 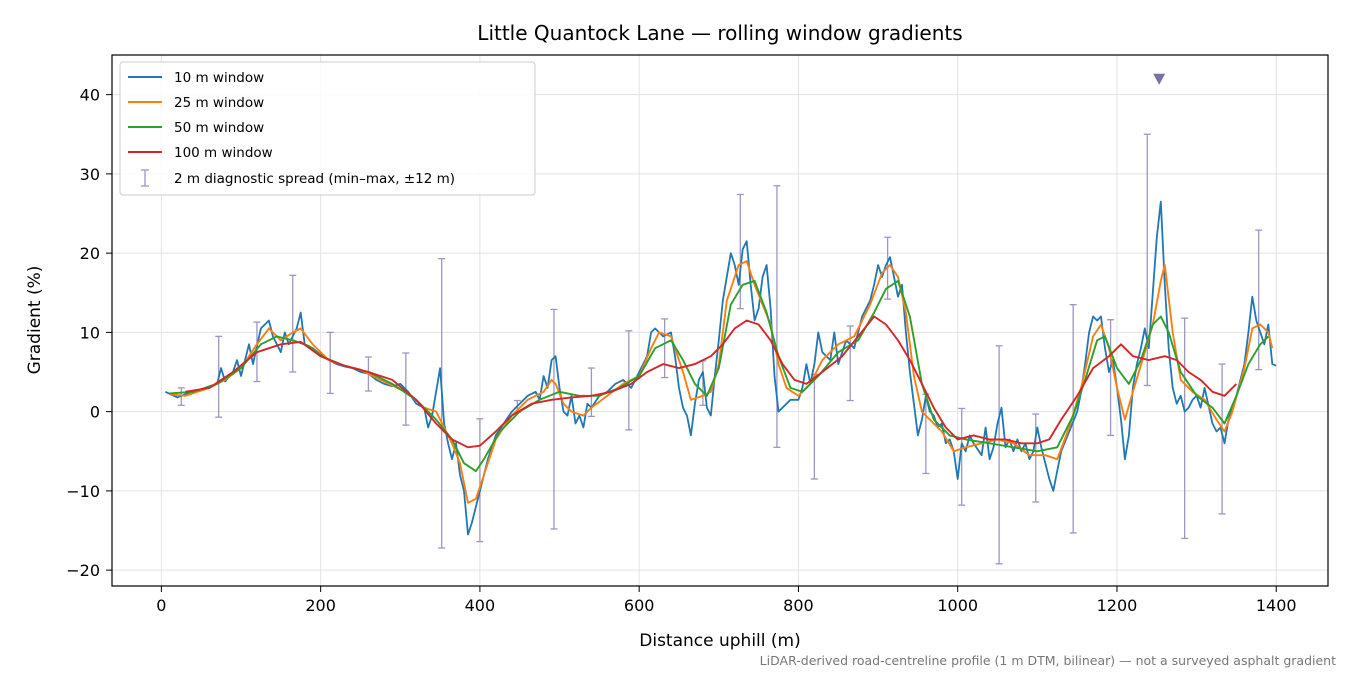 I want to click on x-tick-label: 400, so click(x=480, y=605).